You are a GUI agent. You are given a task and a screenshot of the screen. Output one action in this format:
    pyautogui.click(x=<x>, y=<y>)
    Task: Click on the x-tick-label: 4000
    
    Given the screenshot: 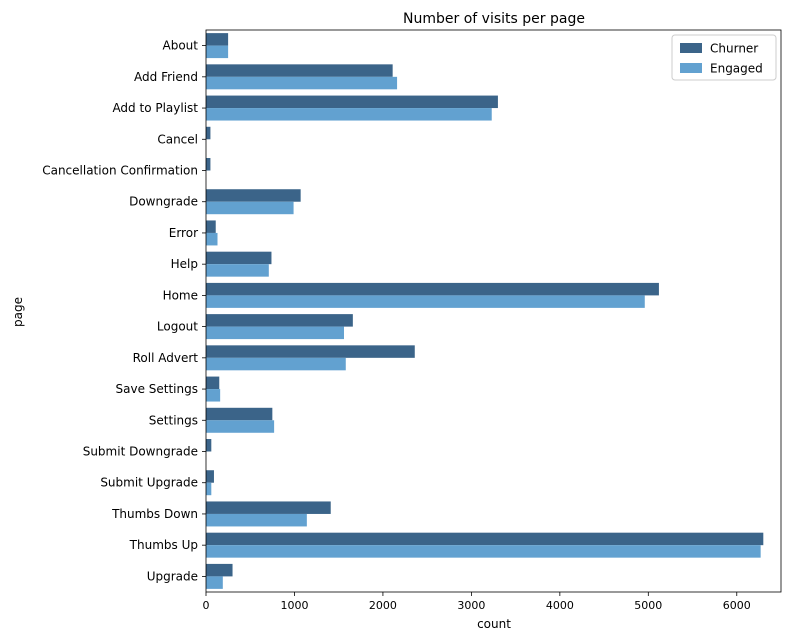 What is the action you would take?
    pyautogui.click(x=560, y=605)
    